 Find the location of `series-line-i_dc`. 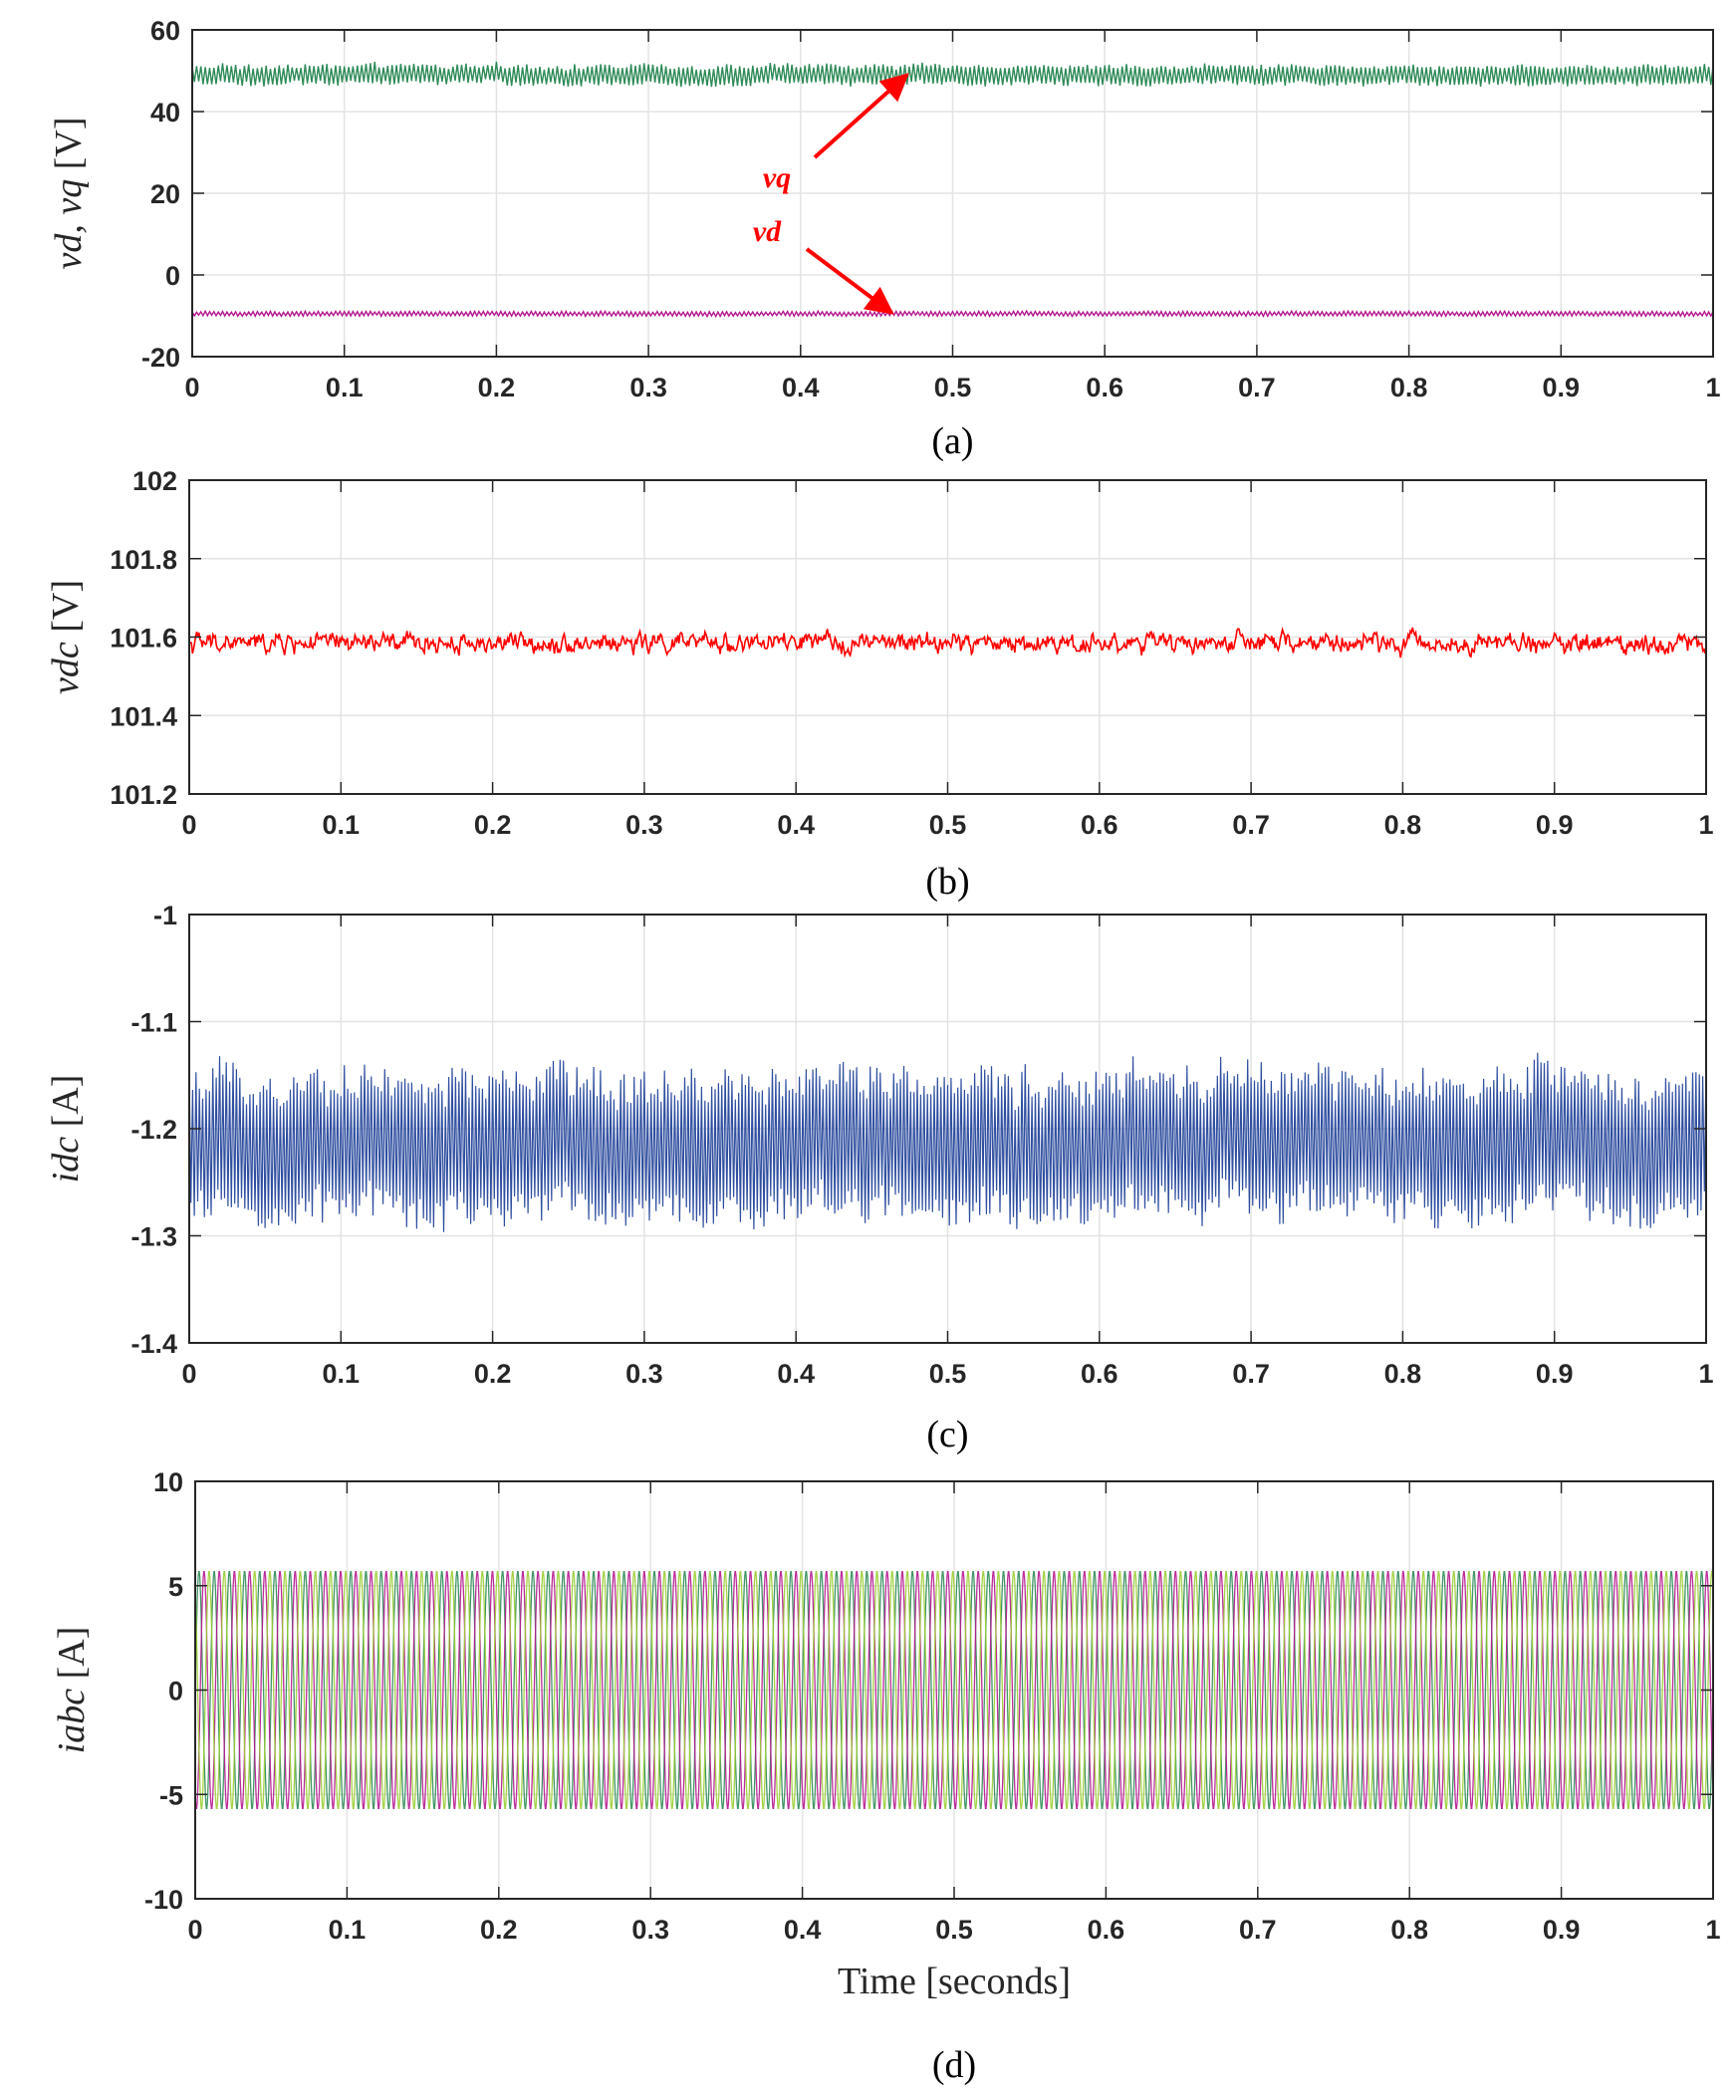

series-line-i_dc is located at coordinates (948, 1142).